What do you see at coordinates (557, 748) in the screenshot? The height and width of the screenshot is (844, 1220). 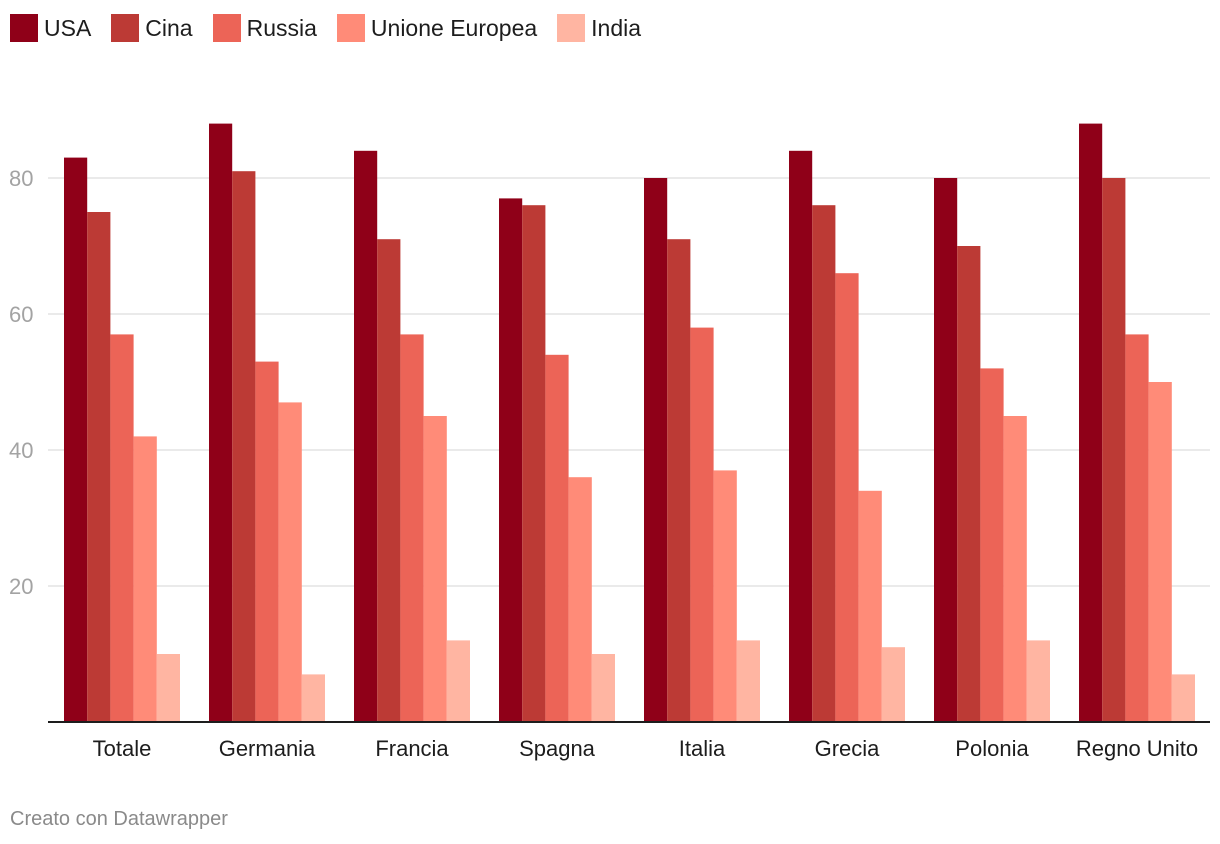 I see `x-category-label: Spagna` at bounding box center [557, 748].